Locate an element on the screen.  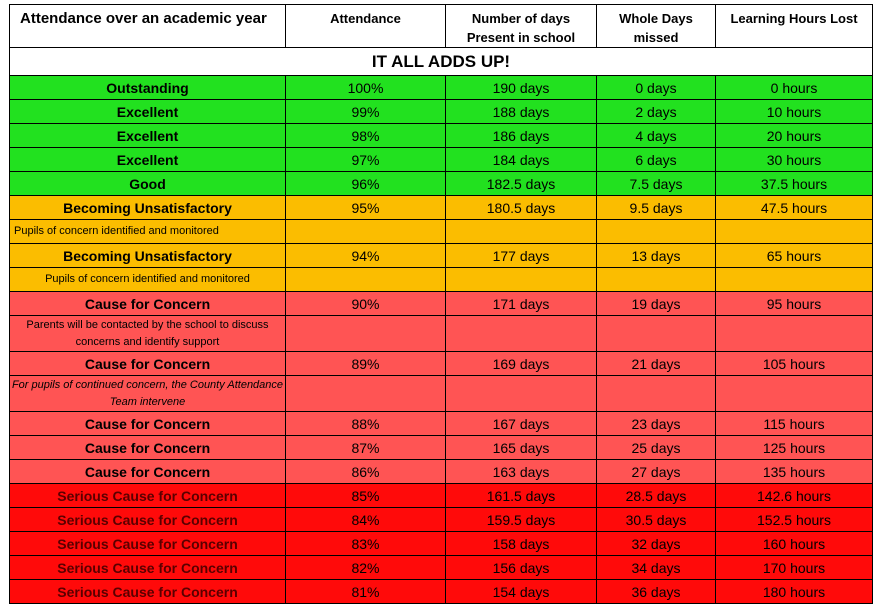
days-present-cell: 165 days is located at coordinates (521, 447).